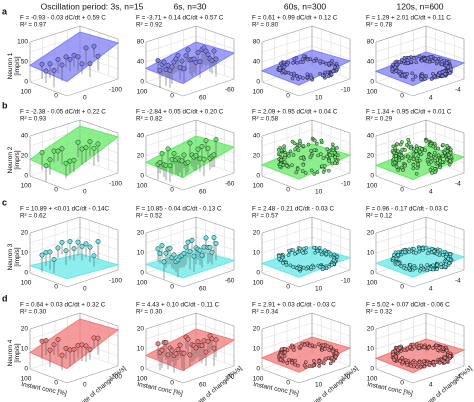 The image size is (474, 402). I want to click on y-tick-label: -100, so click(115, 184).